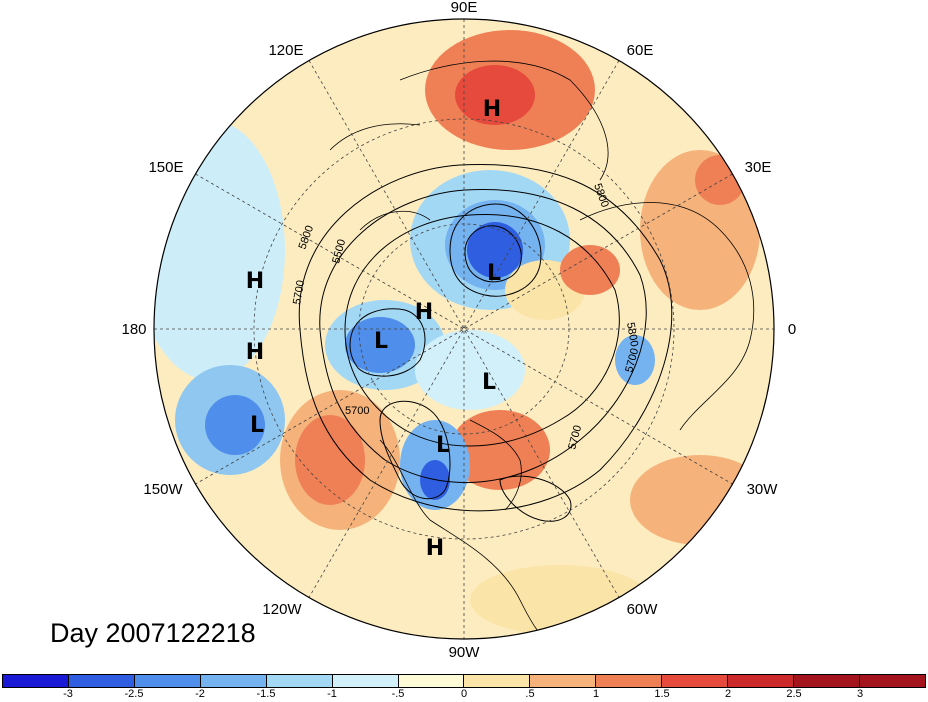  What do you see at coordinates (465, 652) in the screenshot?
I see `lon-label-90w: 90W` at bounding box center [465, 652].